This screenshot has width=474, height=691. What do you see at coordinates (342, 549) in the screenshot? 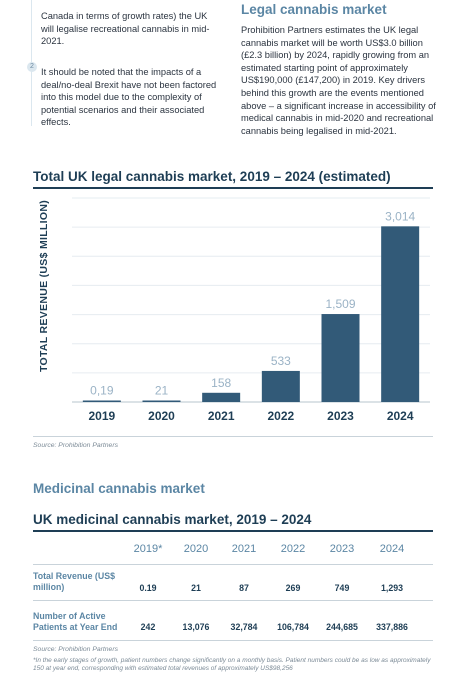
I see `table-header-2023: 2023` at bounding box center [342, 549].